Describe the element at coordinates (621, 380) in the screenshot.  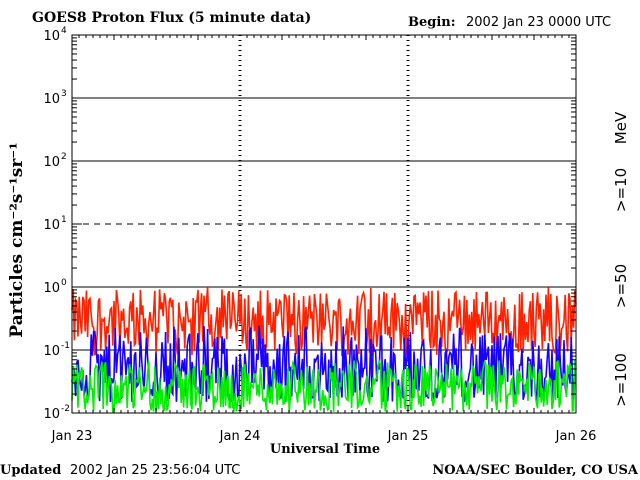
I see `legend-series-100: >=100` at that location.